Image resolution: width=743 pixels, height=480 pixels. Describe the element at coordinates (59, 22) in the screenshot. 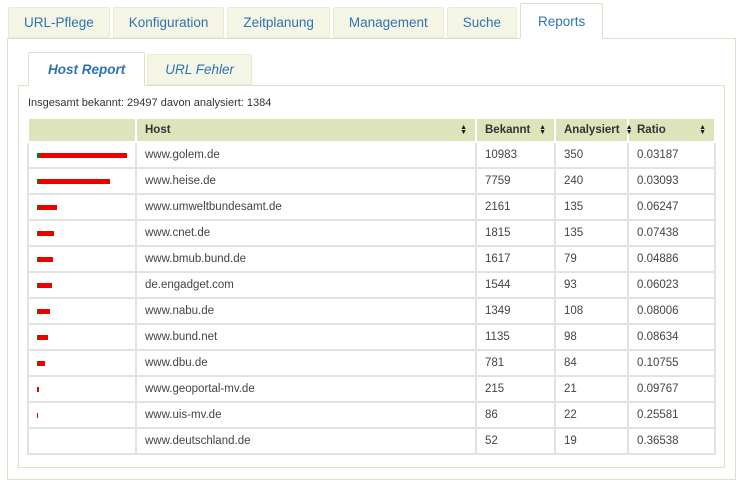

I see `tab-url-pflege: URL-Pflege` at that location.